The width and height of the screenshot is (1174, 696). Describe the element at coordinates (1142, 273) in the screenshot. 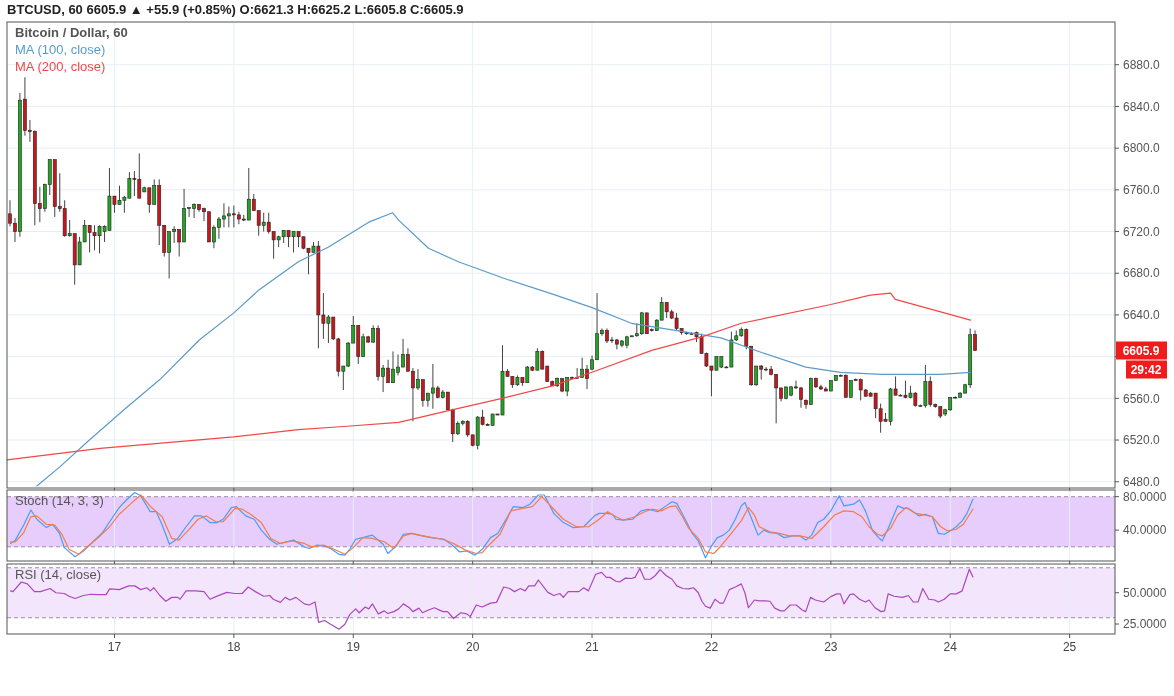

I see `y-tick-label: 6680.0` at that location.